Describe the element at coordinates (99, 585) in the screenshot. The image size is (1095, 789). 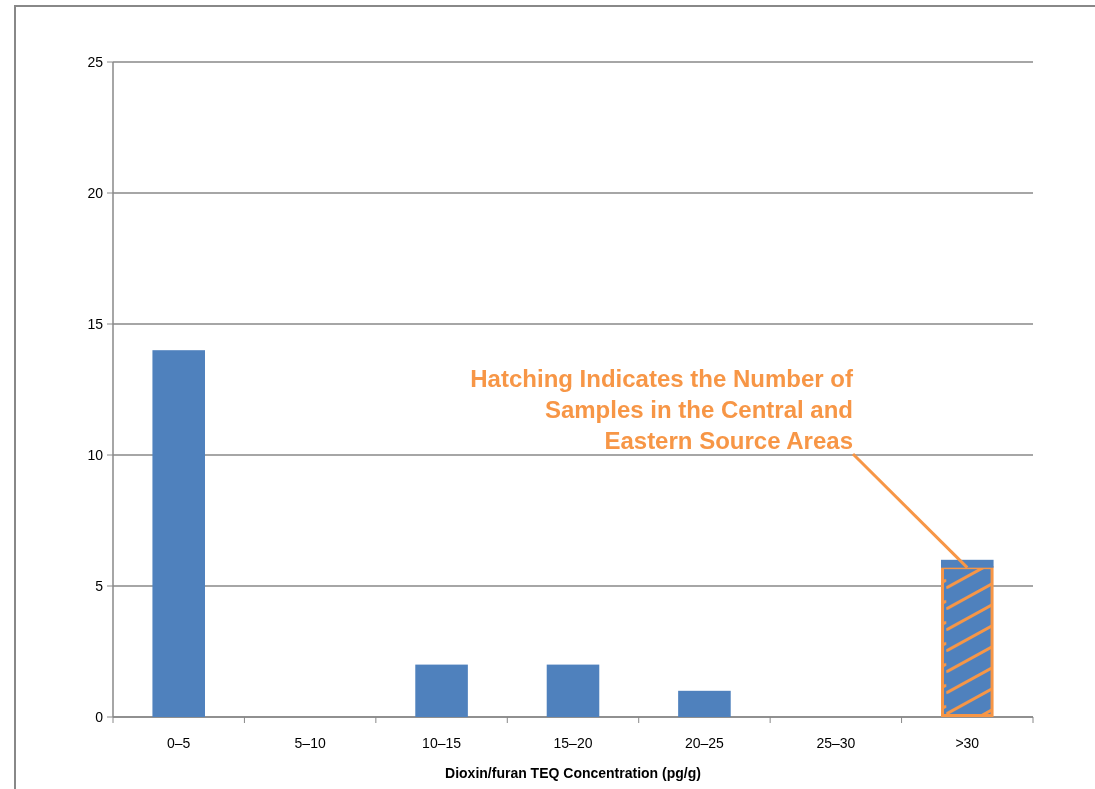
I see `y-tick-label: 5` at that location.